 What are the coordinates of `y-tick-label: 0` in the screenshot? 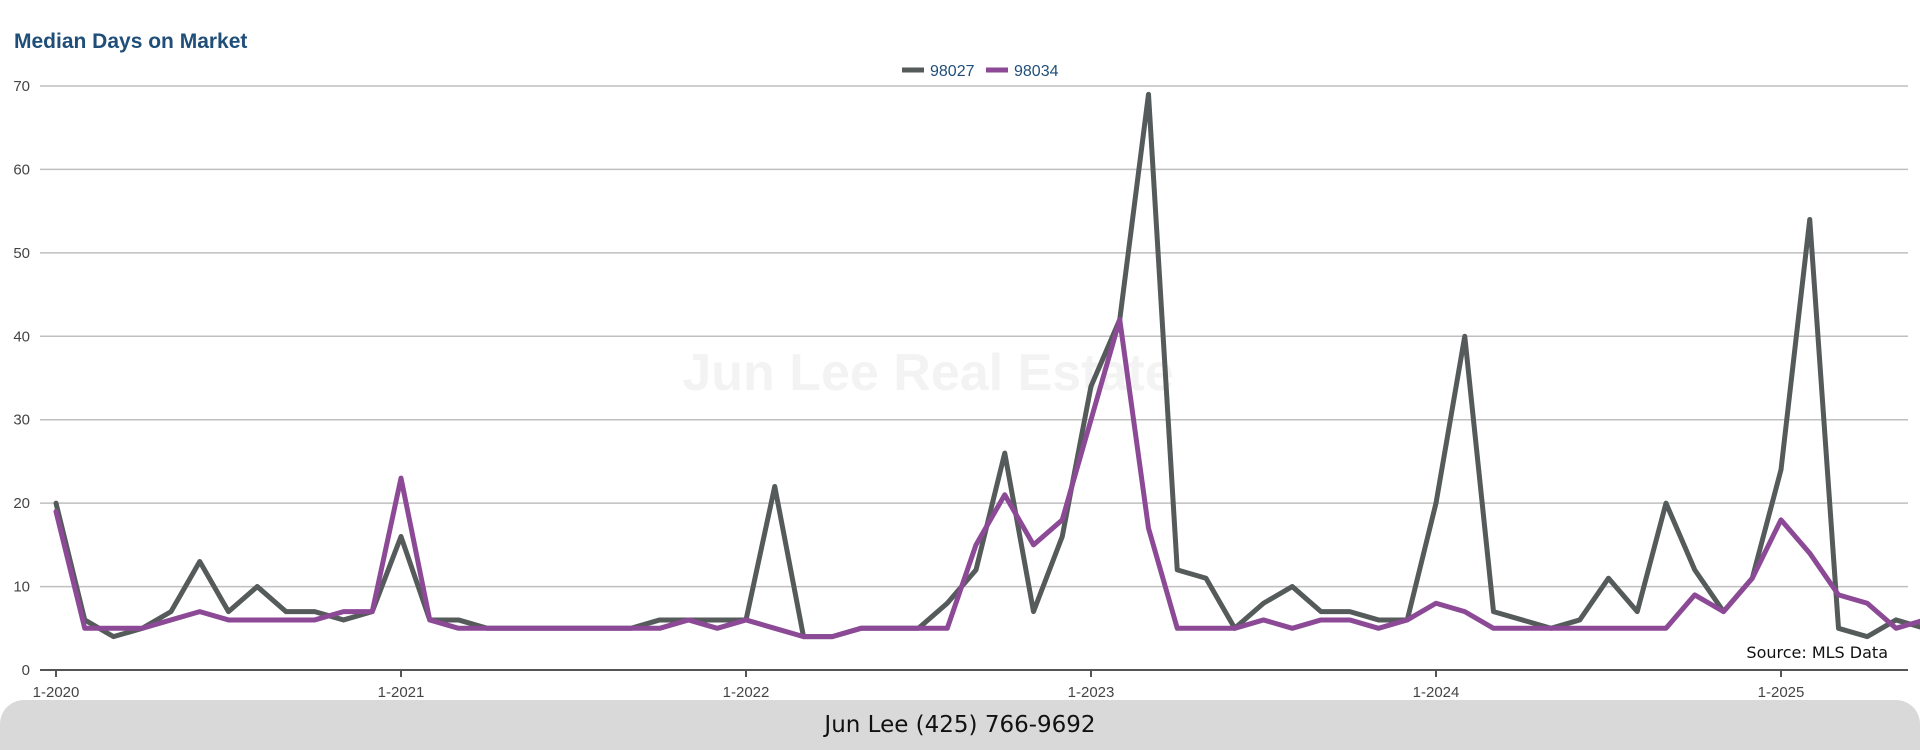 It's located at (26, 670).